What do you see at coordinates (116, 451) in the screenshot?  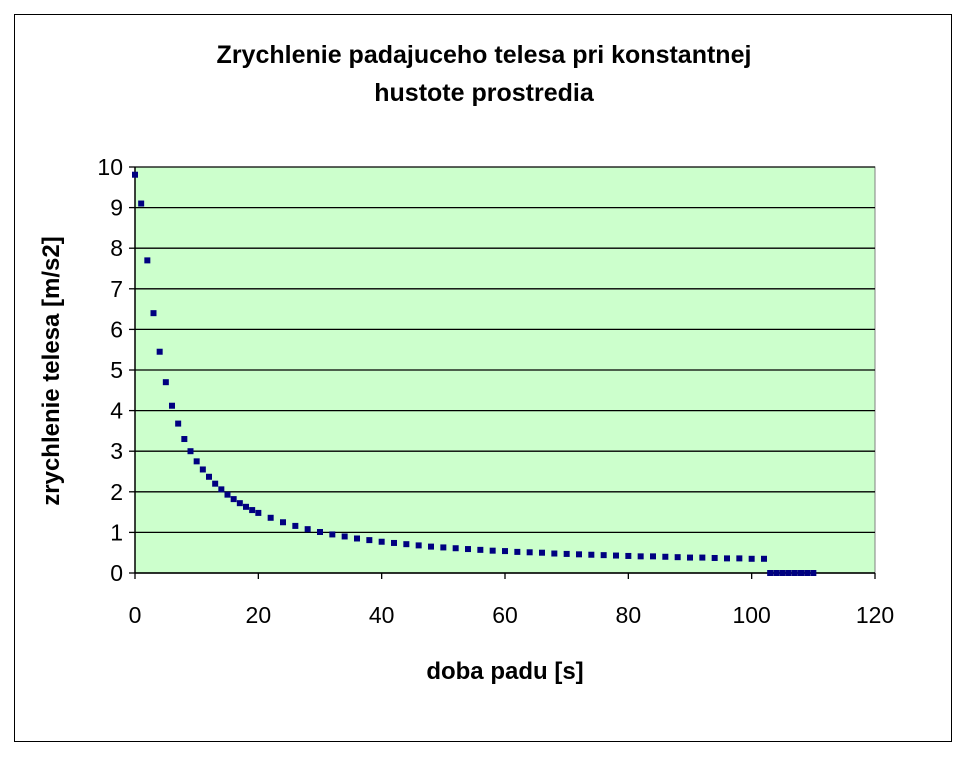 I see `y-tick-label: 3` at bounding box center [116, 451].